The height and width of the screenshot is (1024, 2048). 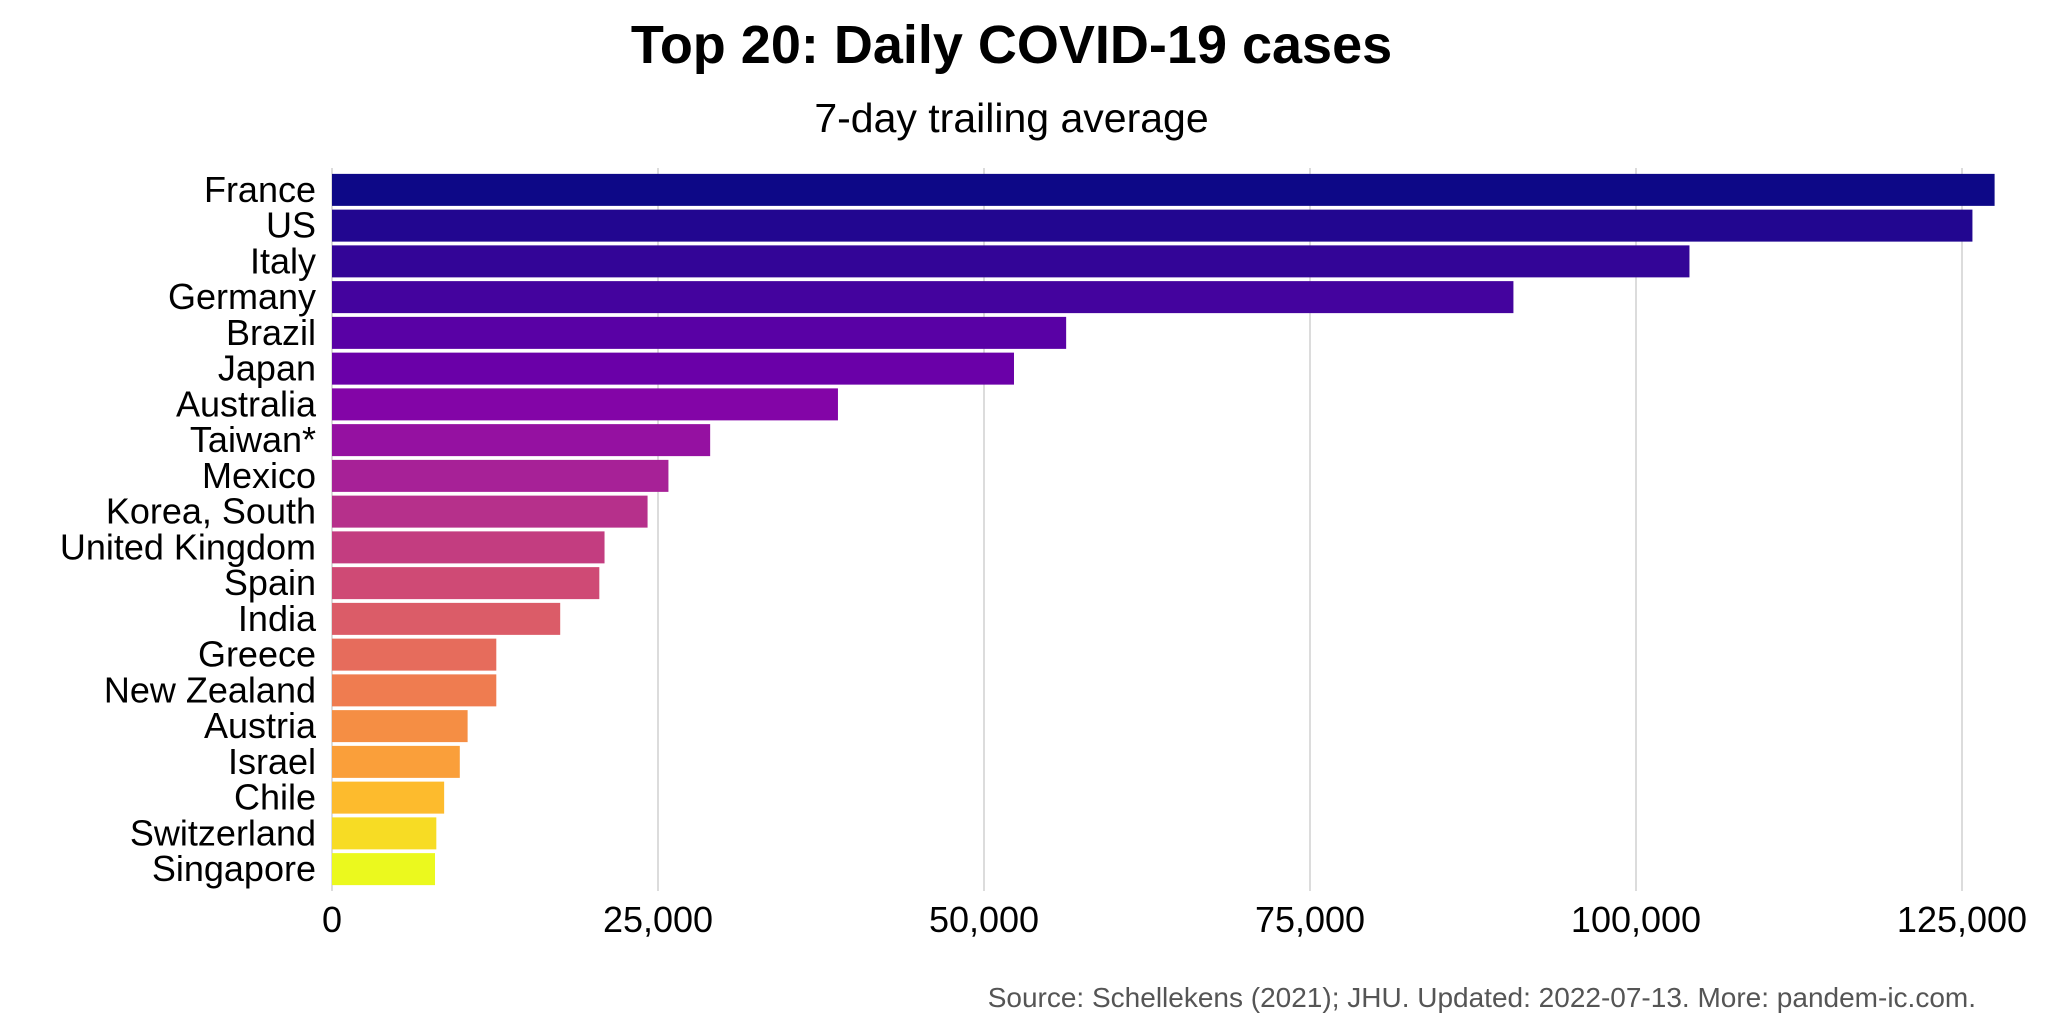 I want to click on category-label: Taiwan*, so click(x=253, y=439).